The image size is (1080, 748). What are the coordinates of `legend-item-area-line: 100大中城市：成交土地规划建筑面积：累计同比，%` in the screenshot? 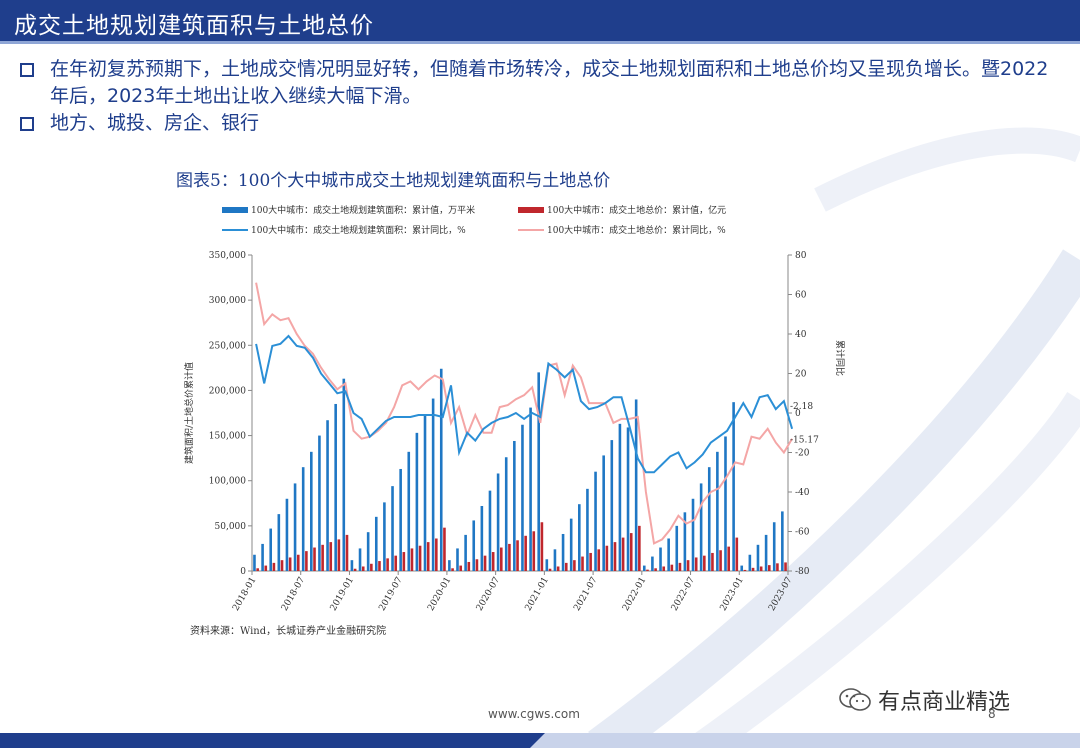 It's located at (344, 229).